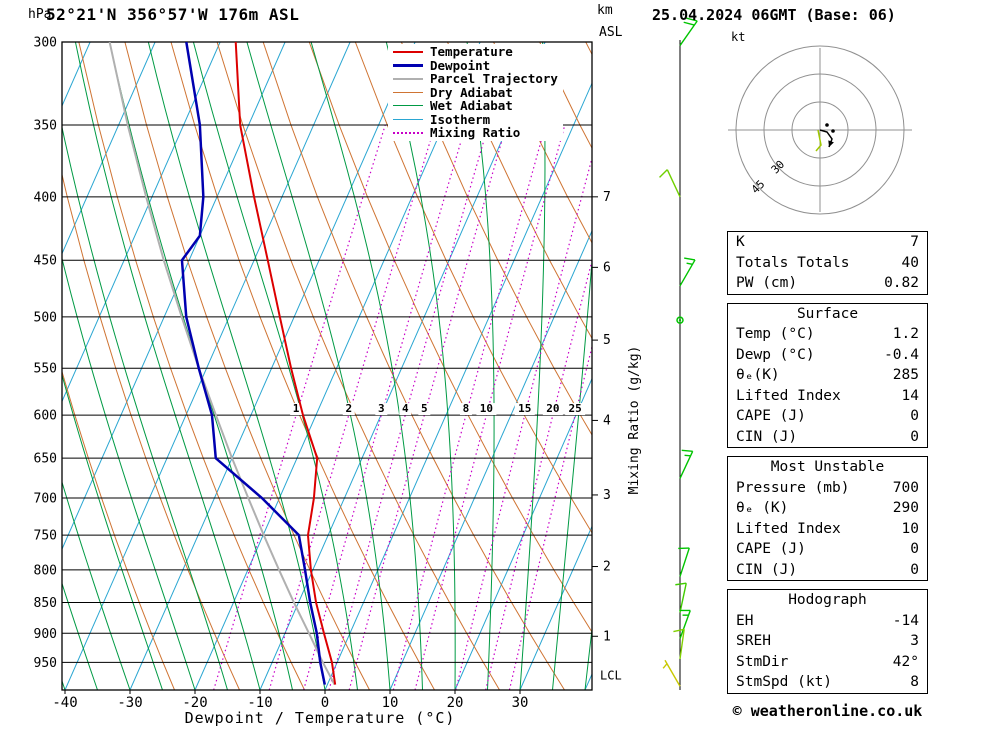 The height and width of the screenshot is (733, 1000). I want to click on km-tick-label: 7, so click(607, 197).